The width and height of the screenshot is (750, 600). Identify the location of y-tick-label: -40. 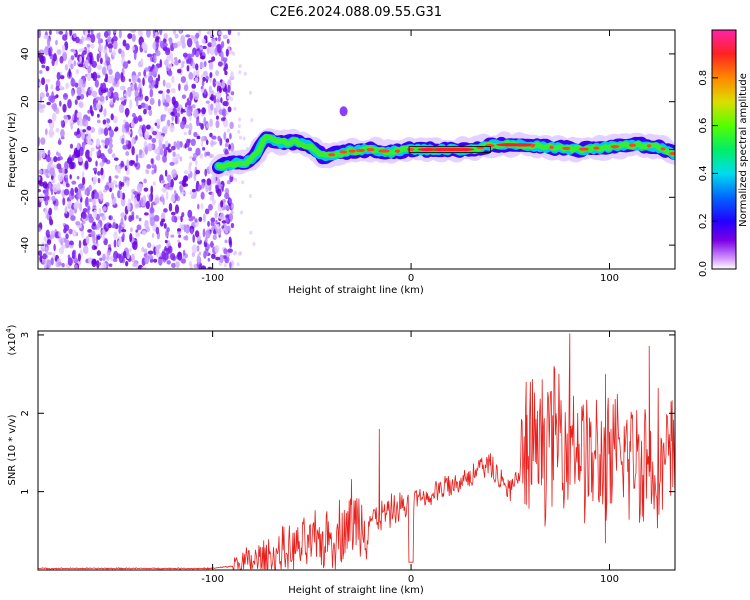
(25, 245).